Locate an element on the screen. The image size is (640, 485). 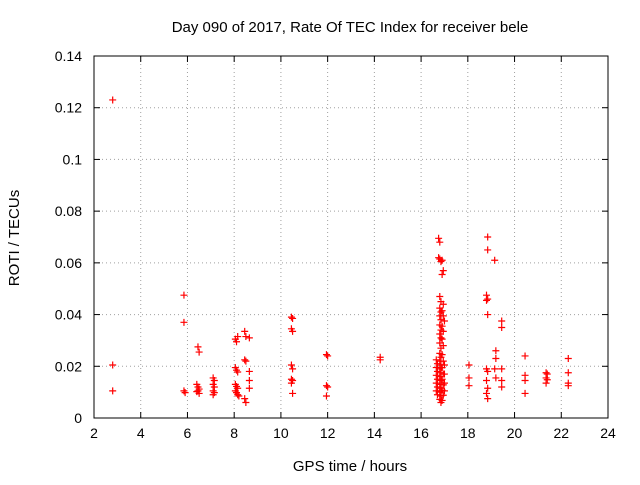
x-tick-label: 6 is located at coordinates (188, 433).